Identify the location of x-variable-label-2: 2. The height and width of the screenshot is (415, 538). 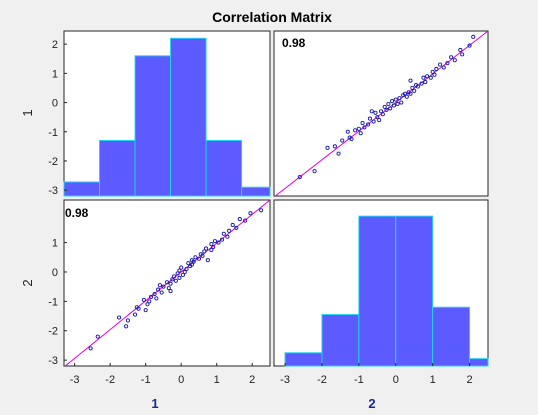
(371, 403).